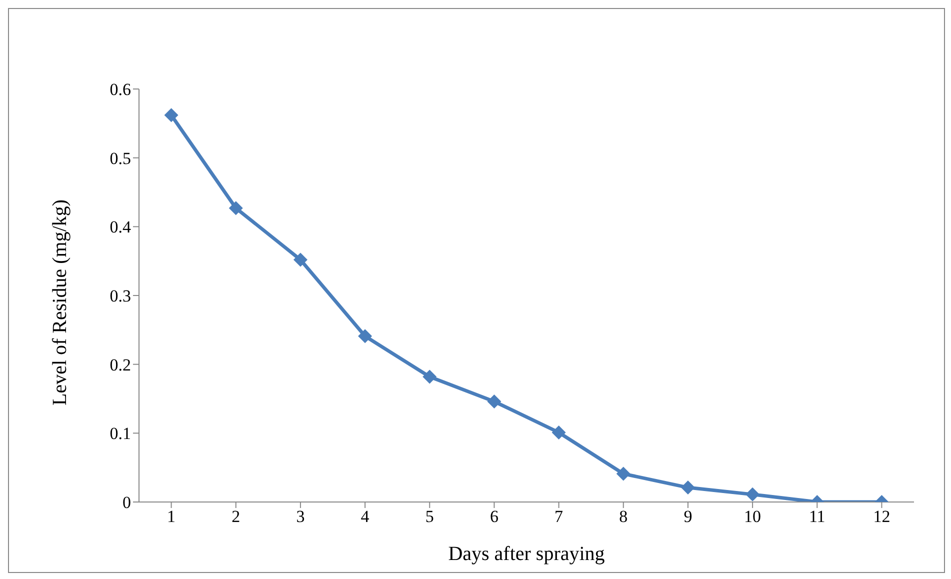 This screenshot has width=951, height=579. Describe the element at coordinates (60, 302) in the screenshot. I see `y-axis-title: Level of Residue (mg/kg)` at that location.